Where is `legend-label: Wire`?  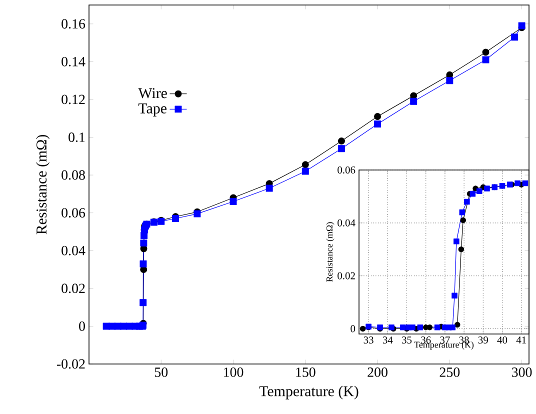 legend-label: Wire is located at coordinates (152, 93).